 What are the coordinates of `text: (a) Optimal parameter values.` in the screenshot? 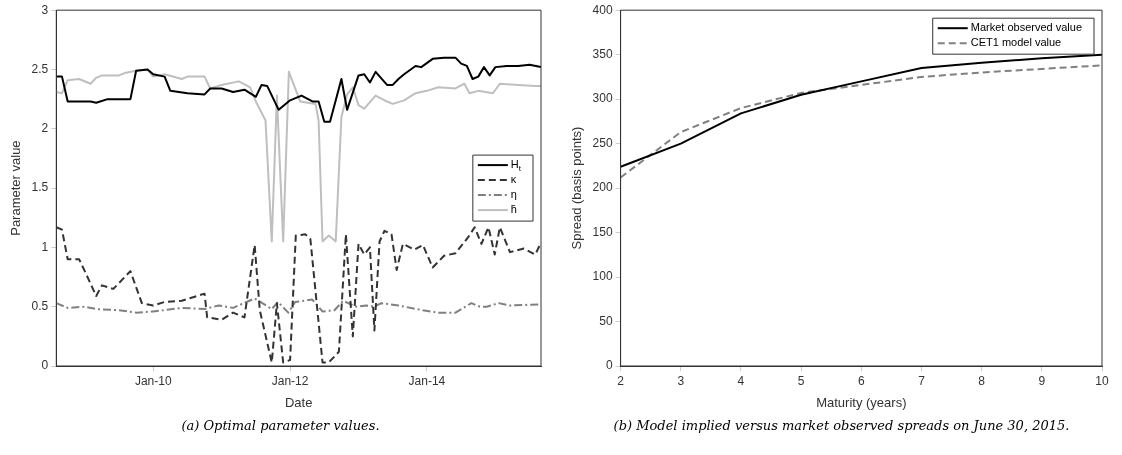 It's located at (280, 425).